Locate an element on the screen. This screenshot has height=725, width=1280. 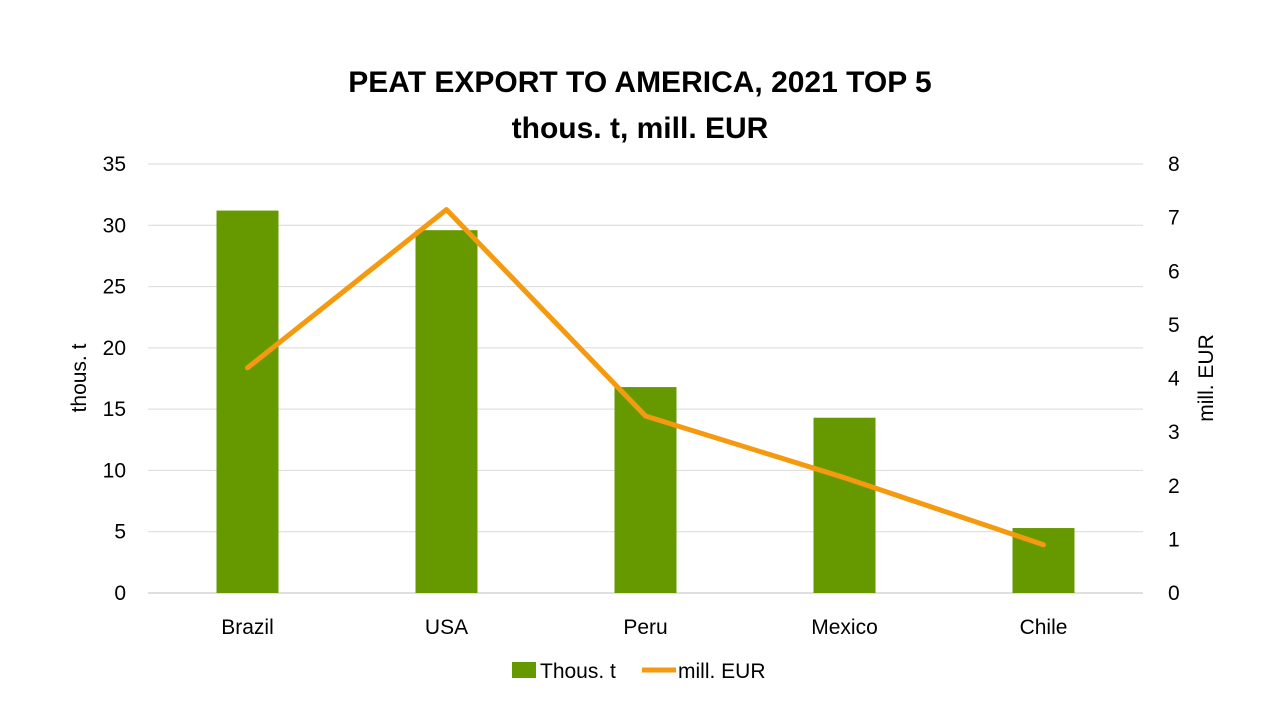
left-tick-label: 30 is located at coordinates (114, 225).